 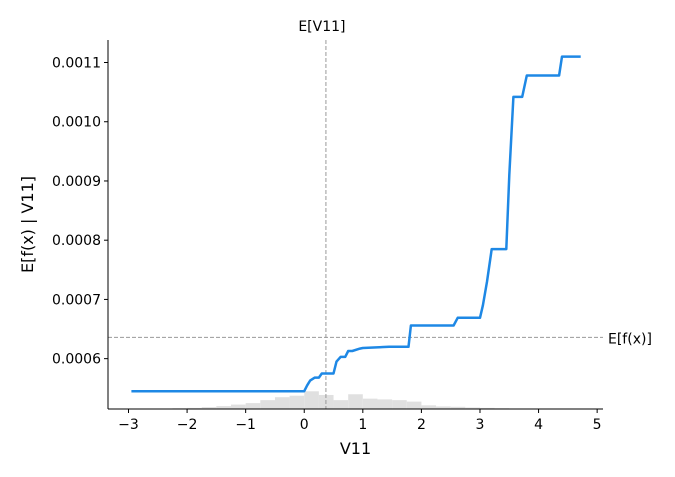 What do you see at coordinates (76, 360) in the screenshot?
I see `y-tick-label: 0.0006` at bounding box center [76, 360].